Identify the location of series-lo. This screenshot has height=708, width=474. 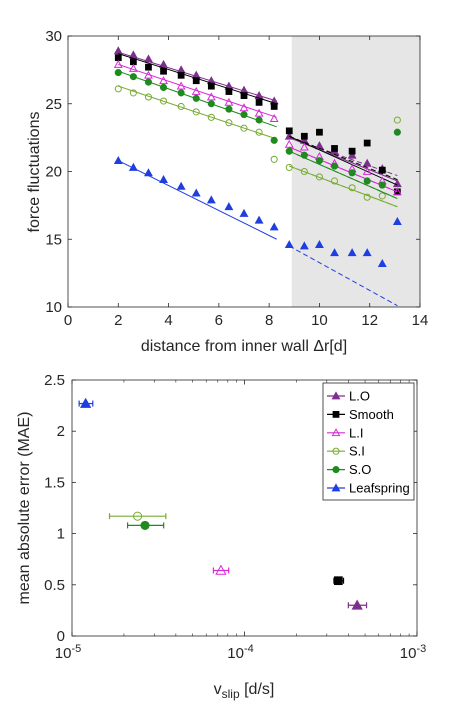
(357, 604).